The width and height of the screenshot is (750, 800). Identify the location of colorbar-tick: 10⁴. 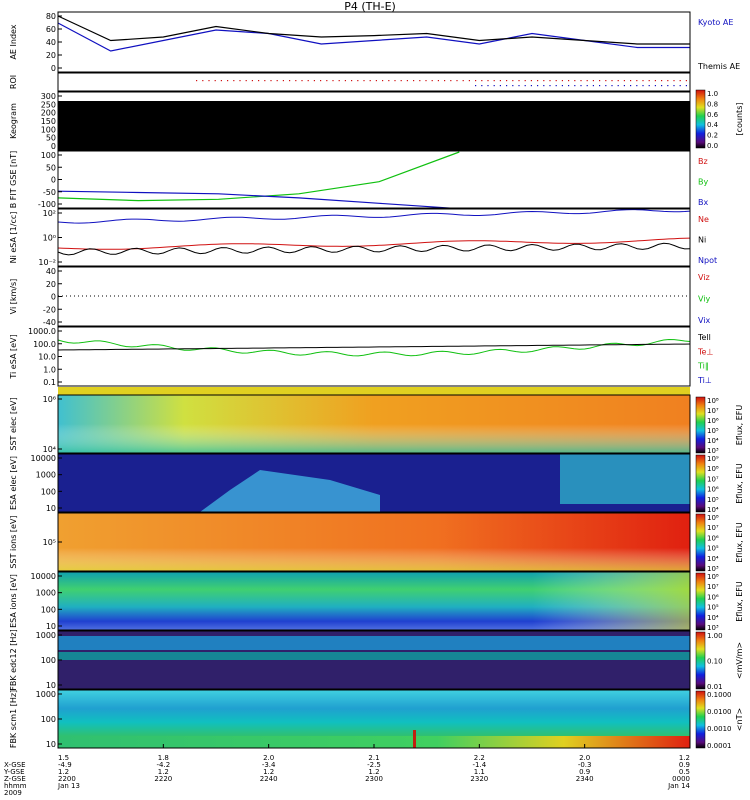
(713, 510).